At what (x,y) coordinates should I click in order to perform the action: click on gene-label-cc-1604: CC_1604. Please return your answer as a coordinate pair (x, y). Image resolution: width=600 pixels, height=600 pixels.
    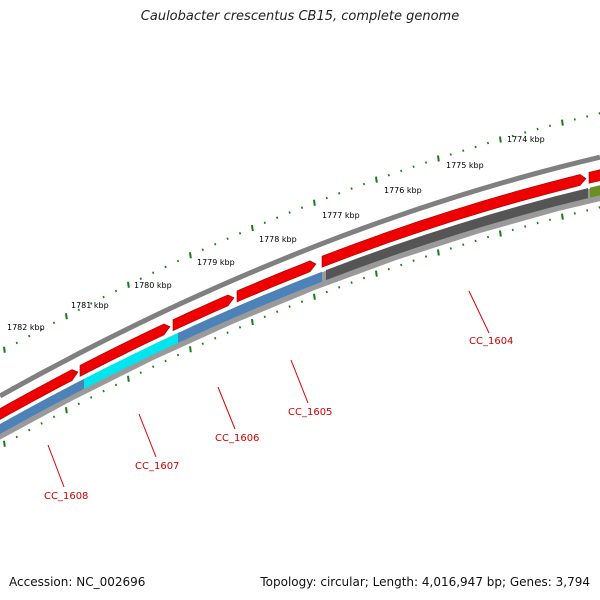
    Looking at the image, I should click on (491, 341).